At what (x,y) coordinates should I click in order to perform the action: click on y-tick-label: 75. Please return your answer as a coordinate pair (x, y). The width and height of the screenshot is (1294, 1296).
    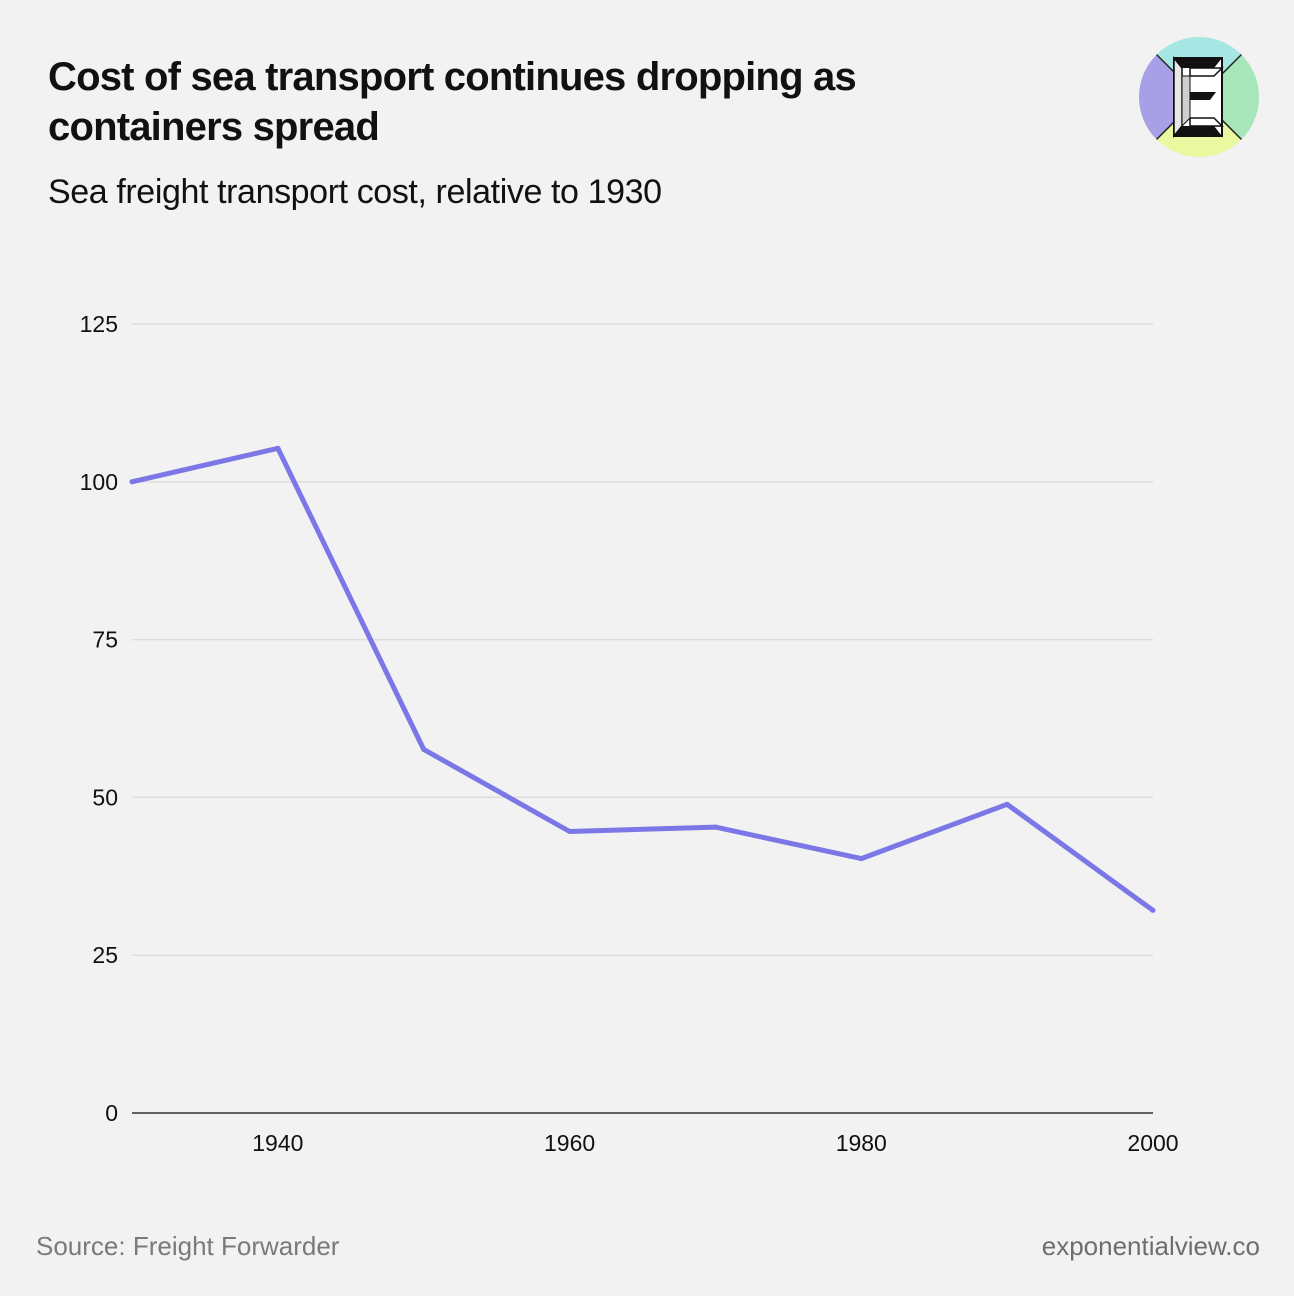
    Looking at the image, I should click on (105, 640).